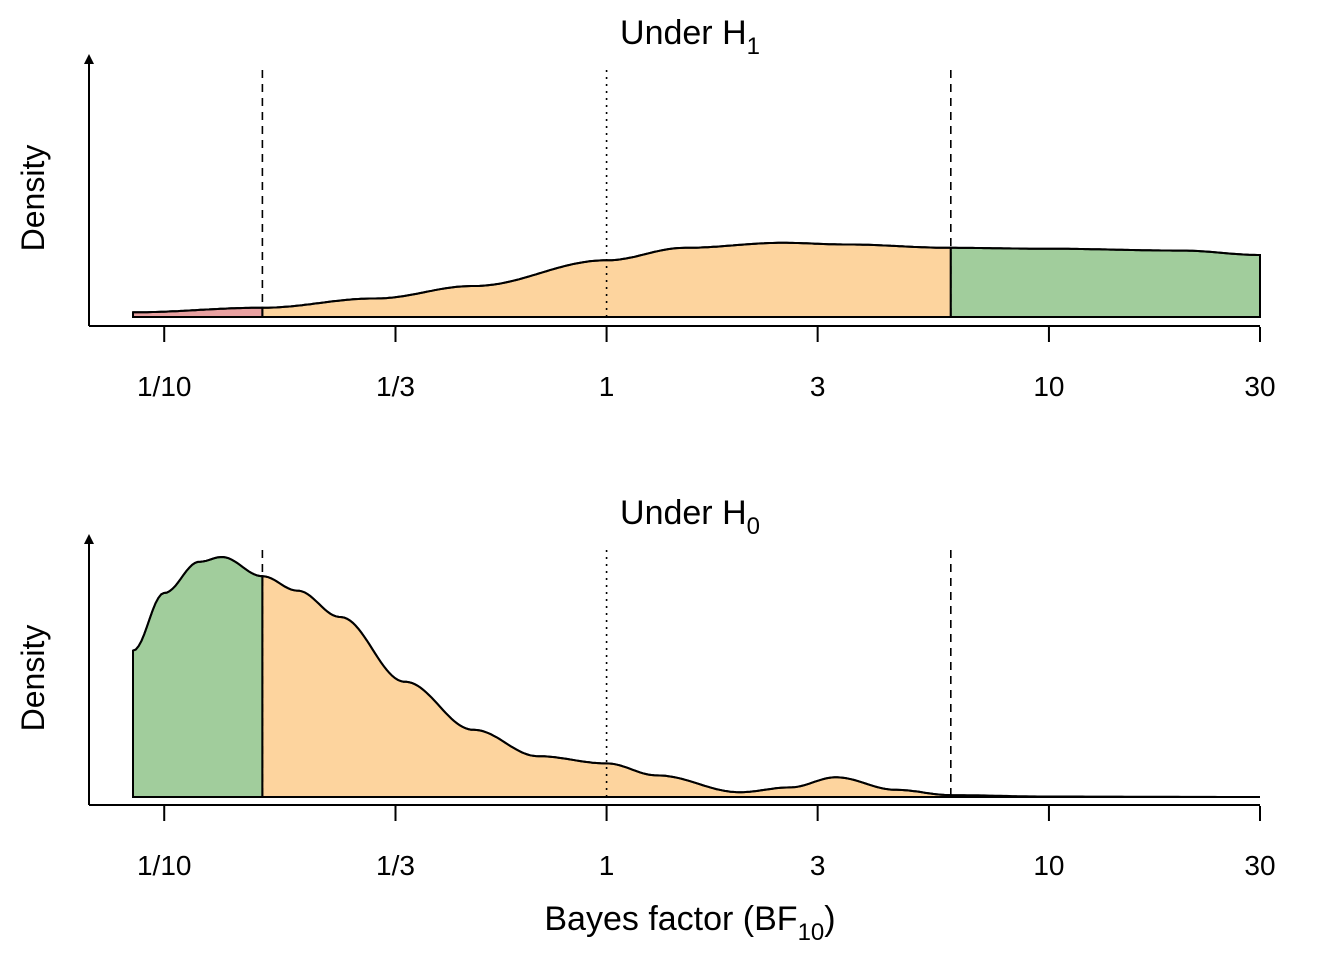 Image resolution: width=1344 pixels, height=960 pixels. What do you see at coordinates (696, 277) in the screenshot?
I see `density-curve` at bounding box center [696, 277].